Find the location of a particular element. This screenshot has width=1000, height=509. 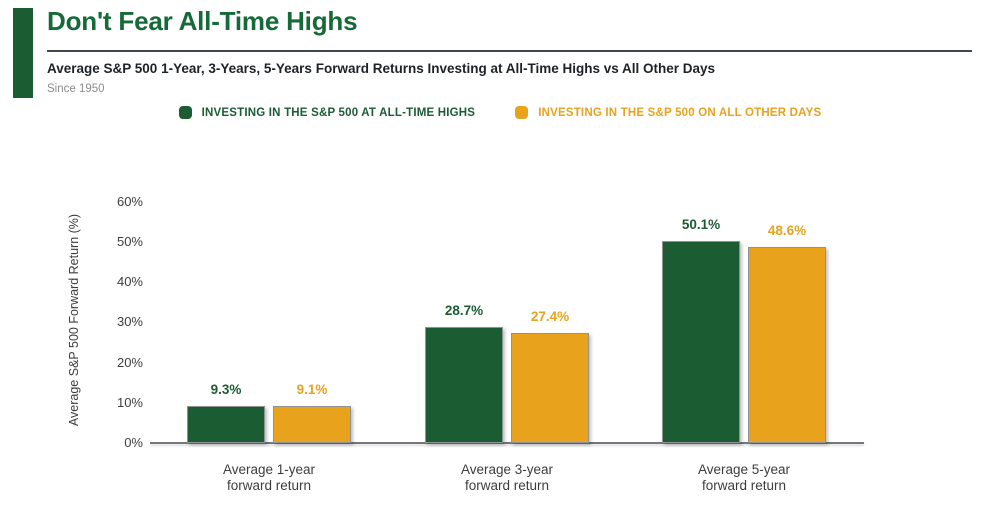

page-title: Don't Fear All-Time Highs is located at coordinates (202, 21).